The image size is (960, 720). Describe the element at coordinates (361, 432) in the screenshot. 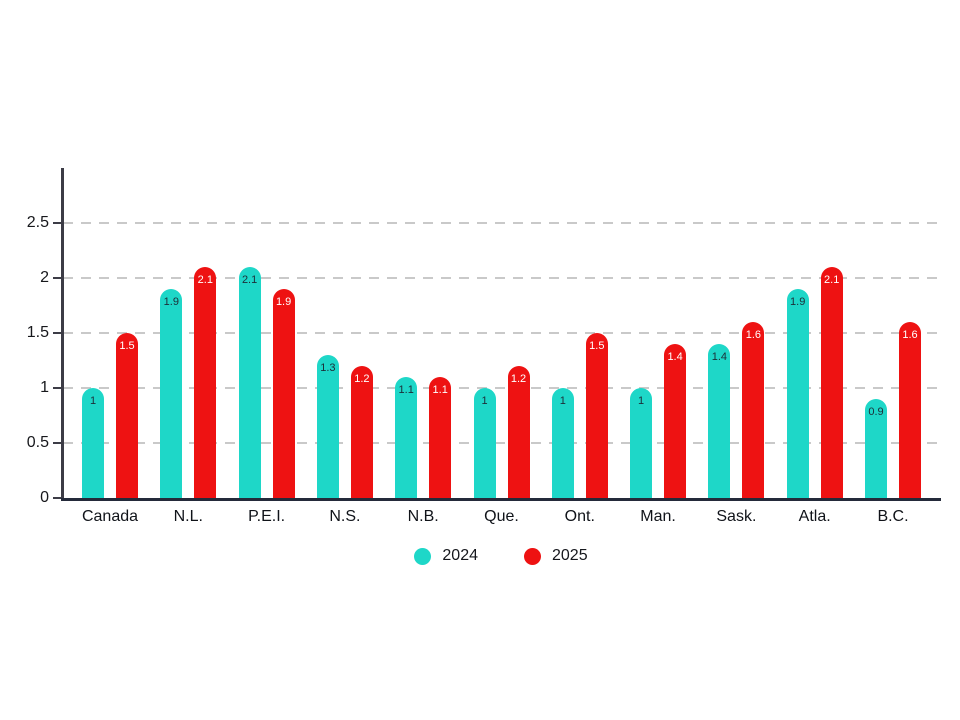

I see `bar-2025ns: 1.2` at that location.